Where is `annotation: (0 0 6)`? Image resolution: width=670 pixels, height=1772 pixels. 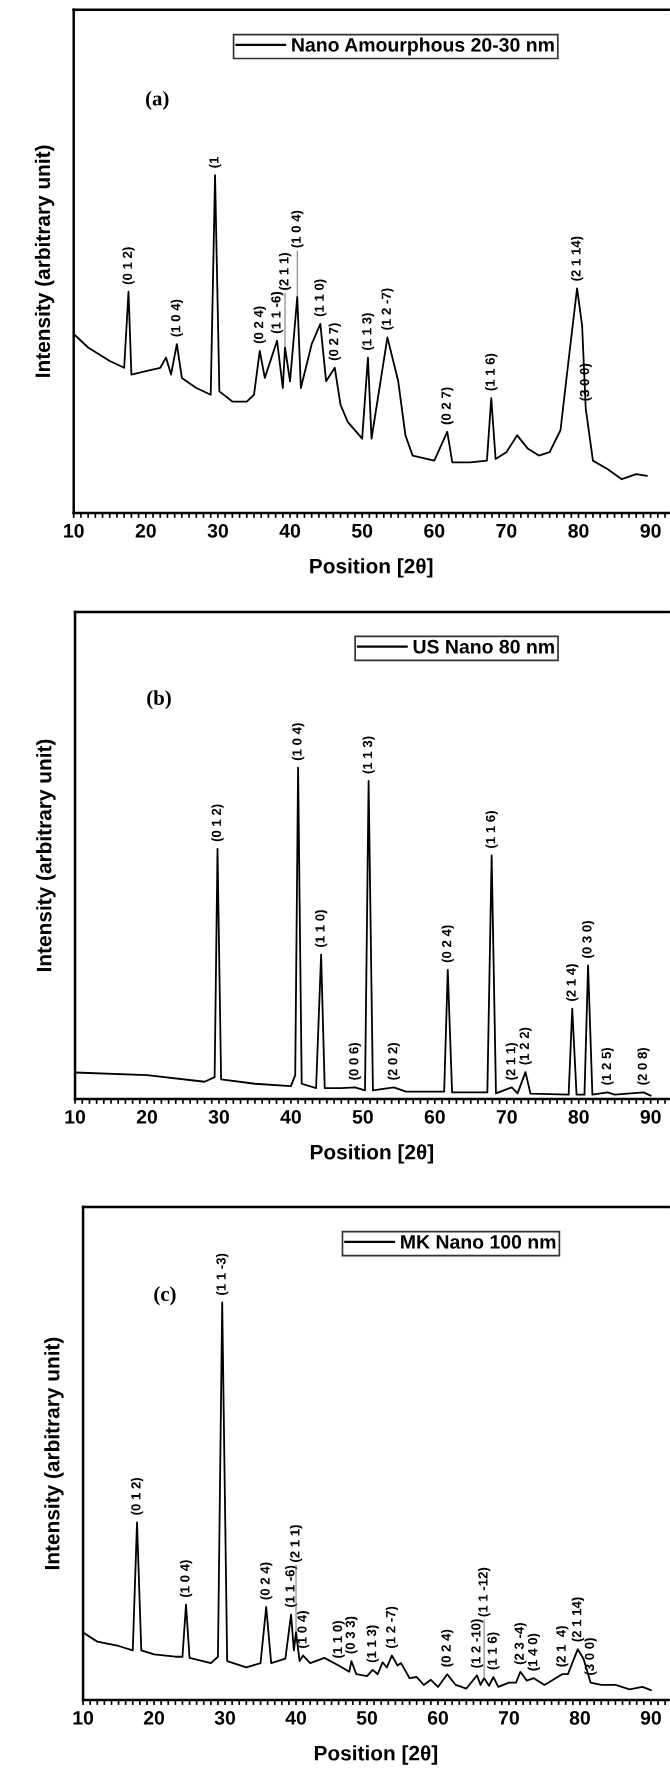
annotation: (0 0 6) is located at coordinates (355, 1061).